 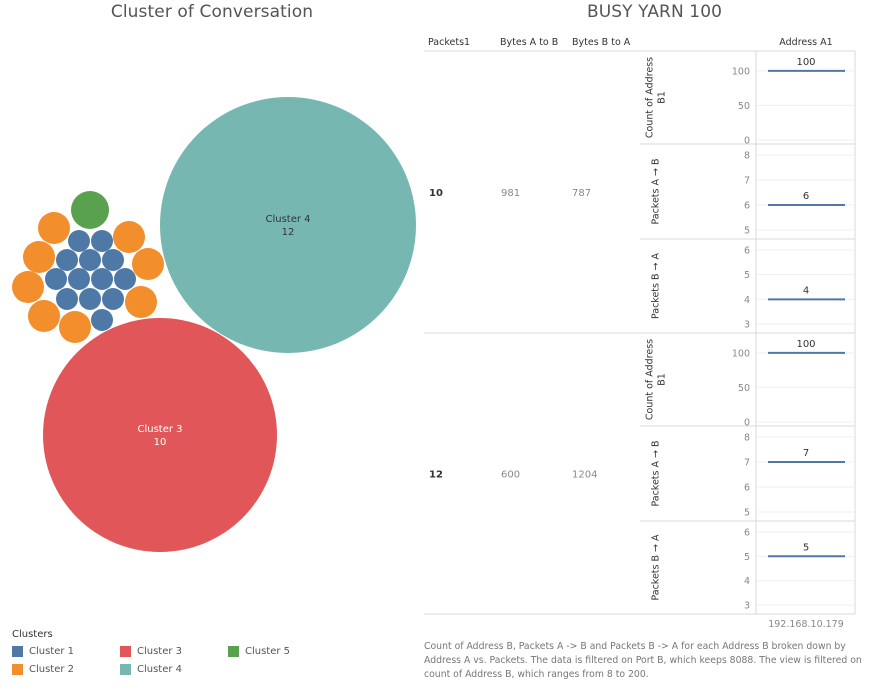 What do you see at coordinates (288, 232) in the screenshot?
I see `bubble-value: 12` at bounding box center [288, 232].